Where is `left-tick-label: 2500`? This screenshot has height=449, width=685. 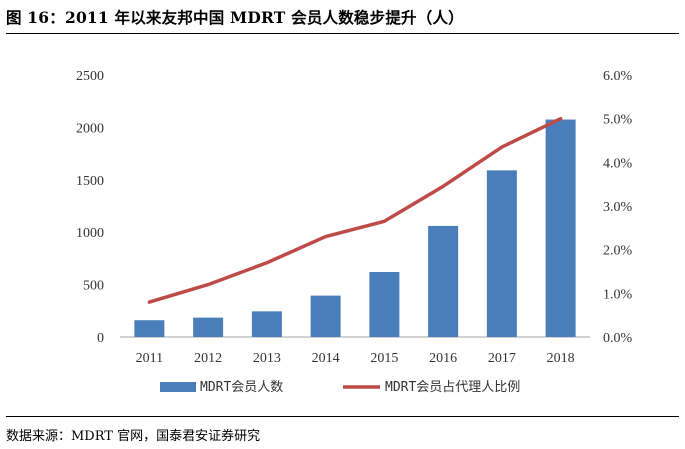 left-tick-label: 2500 is located at coordinates (90, 76).